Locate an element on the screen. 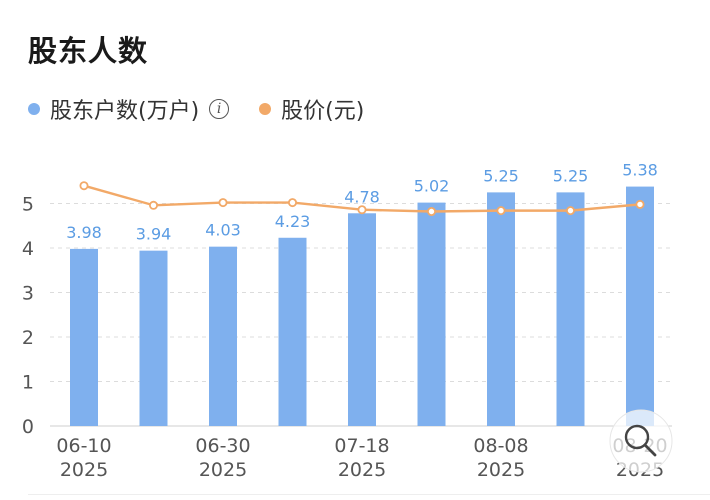 The image size is (710, 500). bar-data-label: 5.38 is located at coordinates (640, 170).